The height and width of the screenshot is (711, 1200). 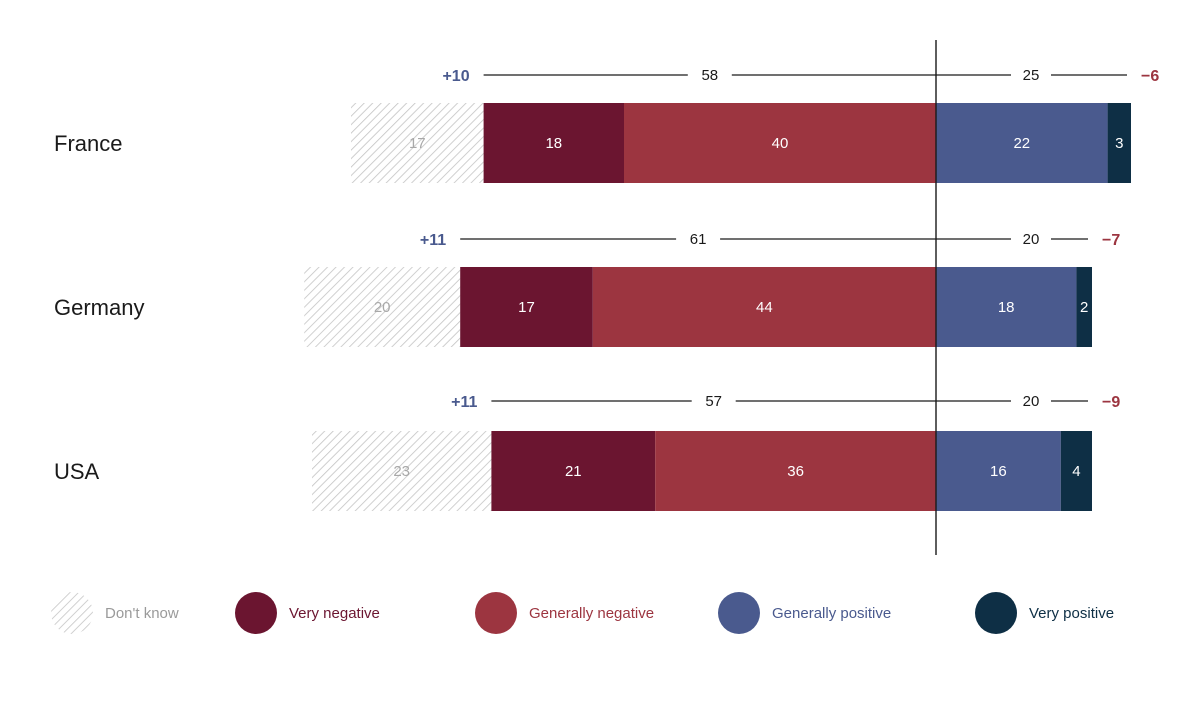 What do you see at coordinates (709, 75) in the screenshot?
I see `negative-total-label: 58` at bounding box center [709, 75].